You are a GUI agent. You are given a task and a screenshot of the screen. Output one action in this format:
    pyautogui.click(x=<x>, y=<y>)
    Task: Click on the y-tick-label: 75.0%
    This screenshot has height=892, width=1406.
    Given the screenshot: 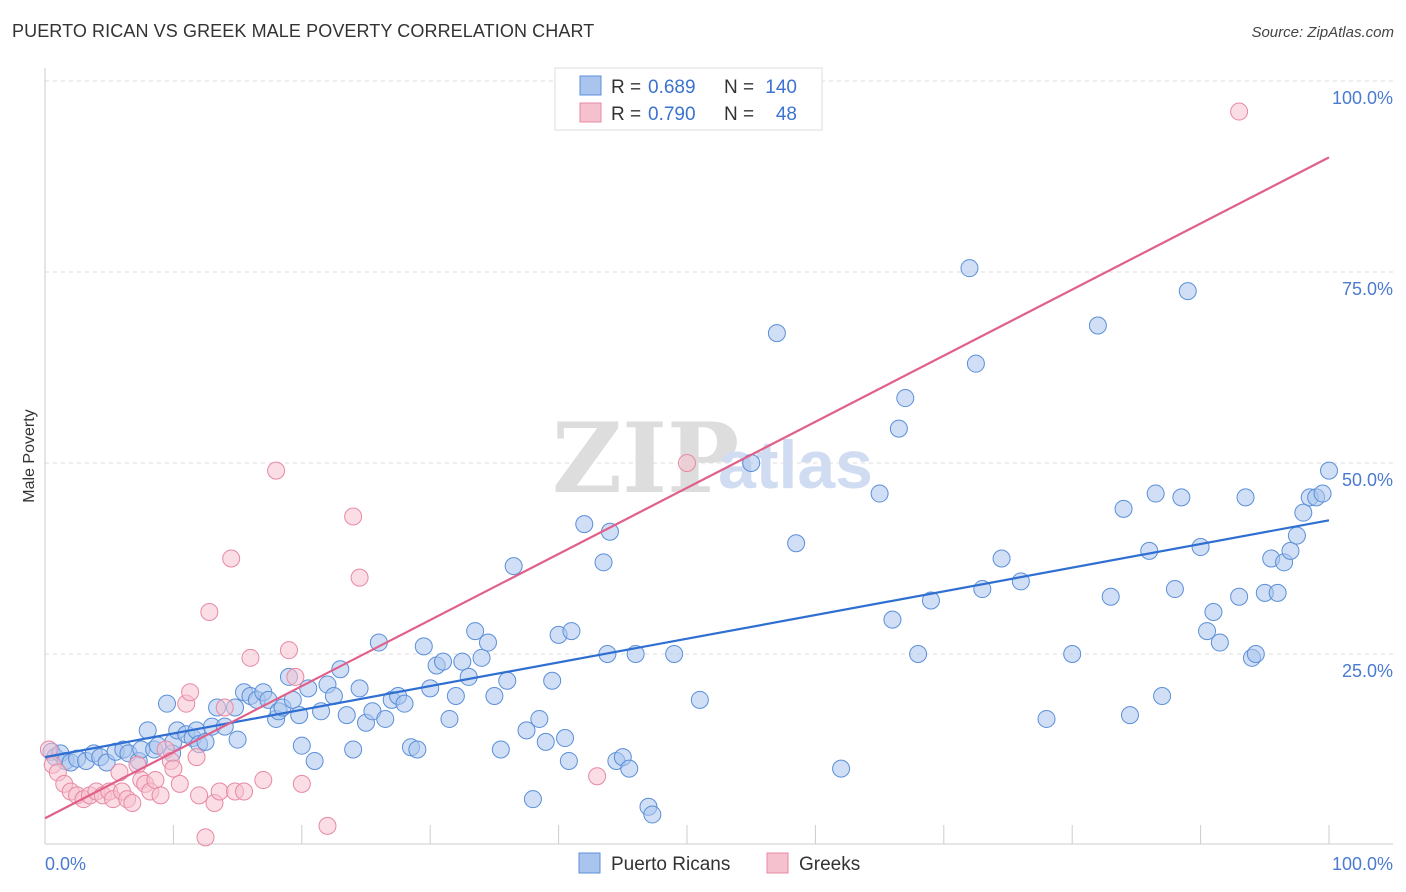 What is the action you would take?
    pyautogui.click(x=1367, y=289)
    